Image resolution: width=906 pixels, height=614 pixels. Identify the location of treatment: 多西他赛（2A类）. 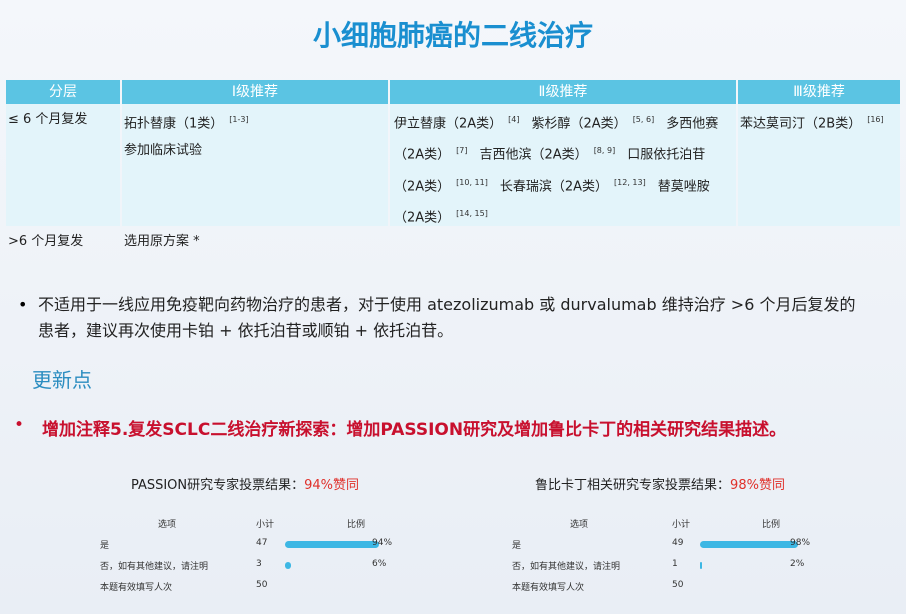
(556, 139).